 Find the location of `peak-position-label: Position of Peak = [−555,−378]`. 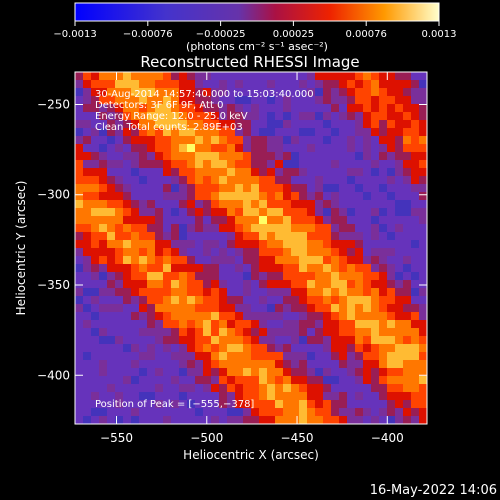

peak-position-label: Position of Peak = [−555,−378] is located at coordinates (174, 404).